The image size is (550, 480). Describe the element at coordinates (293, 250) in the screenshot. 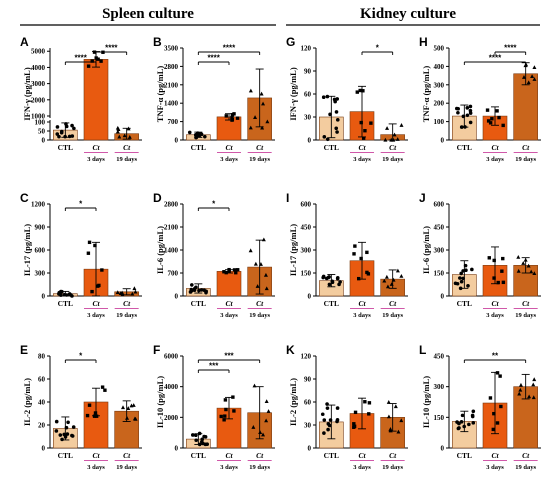

I see `panel-I-ylabel: IL-17 (pg/mL)` at that location.